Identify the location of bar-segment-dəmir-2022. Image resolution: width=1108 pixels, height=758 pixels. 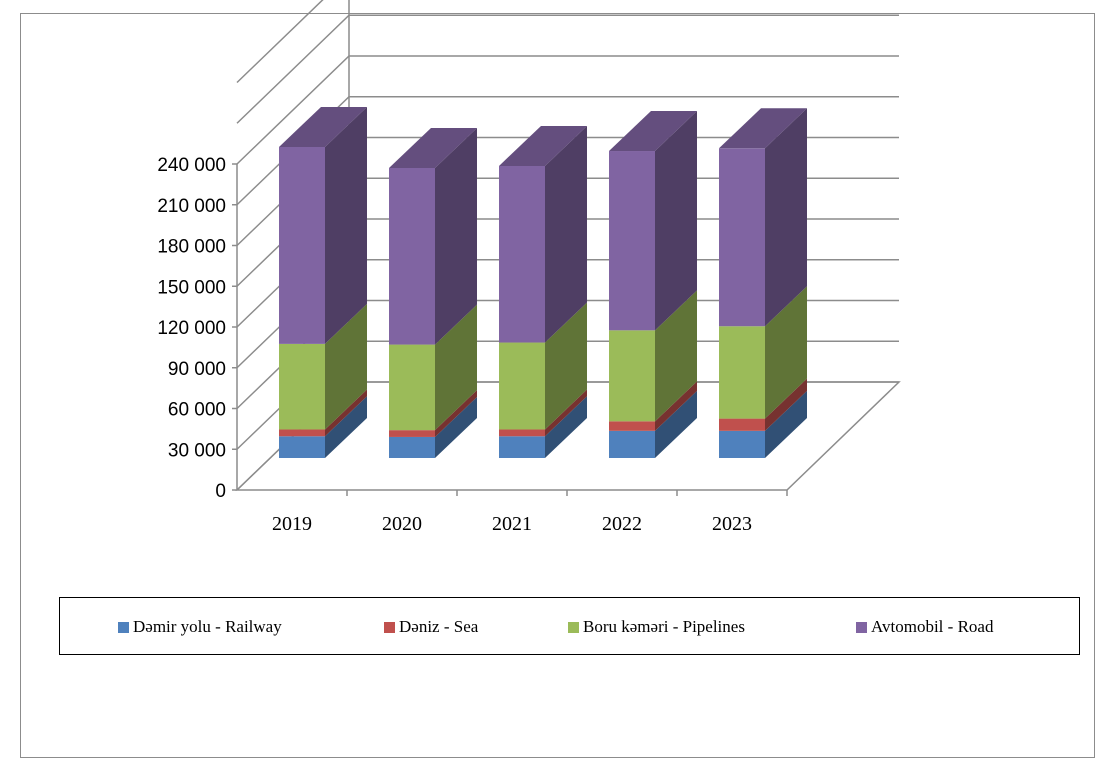
(653, 424).